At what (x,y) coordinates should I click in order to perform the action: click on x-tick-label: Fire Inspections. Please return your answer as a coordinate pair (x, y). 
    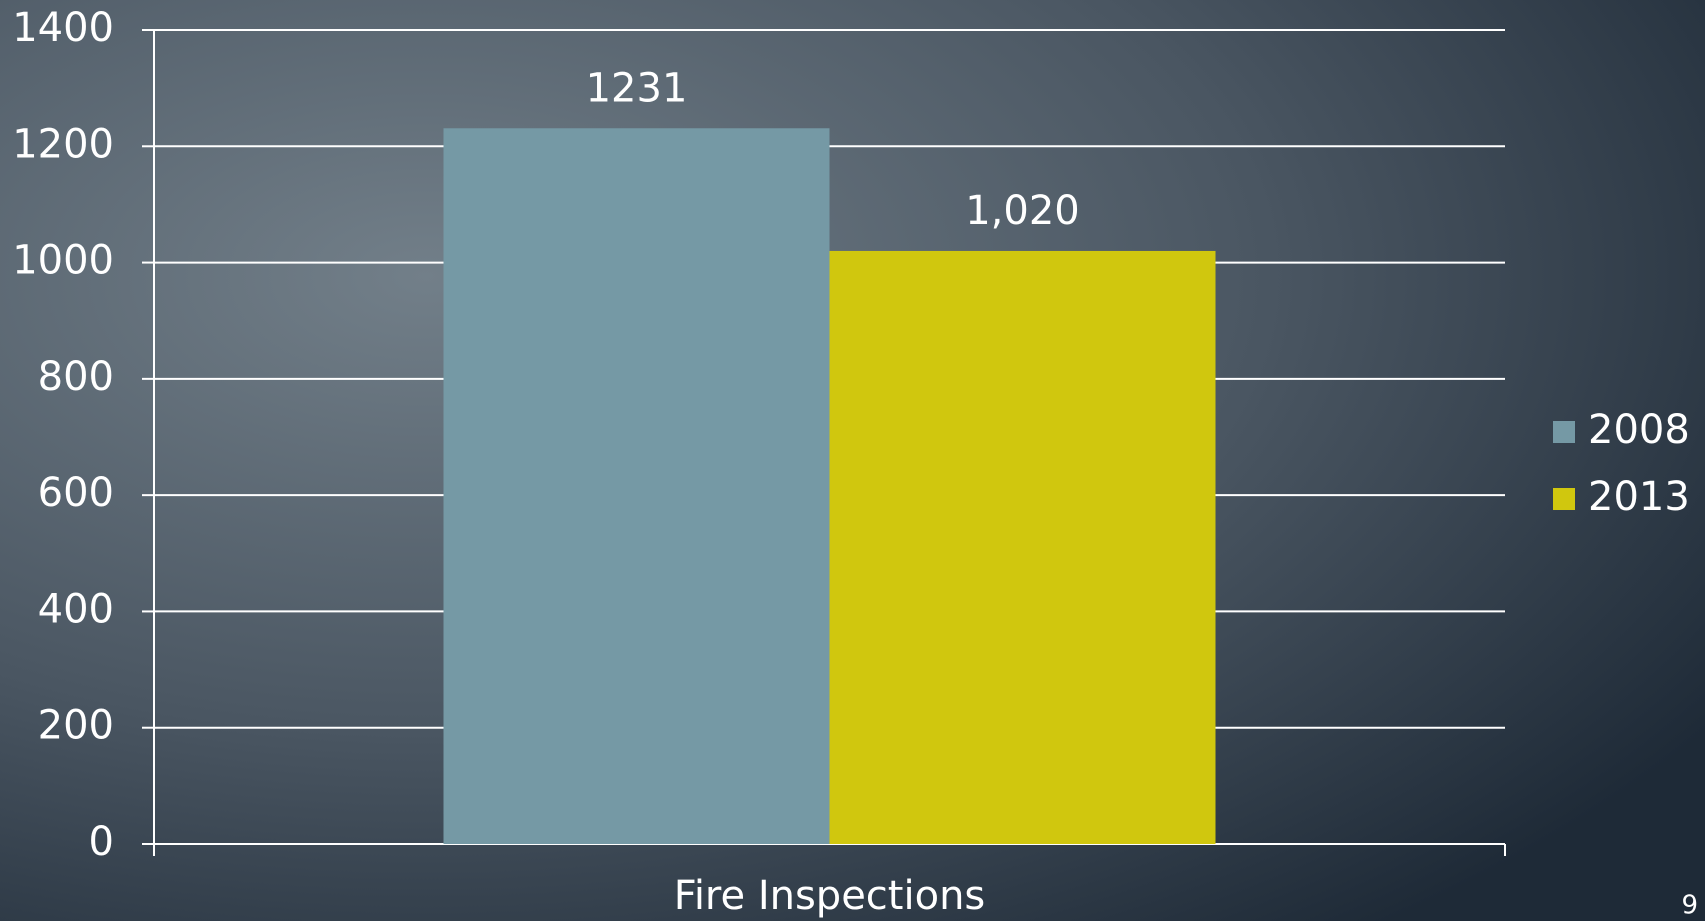
    Looking at the image, I should click on (830, 896).